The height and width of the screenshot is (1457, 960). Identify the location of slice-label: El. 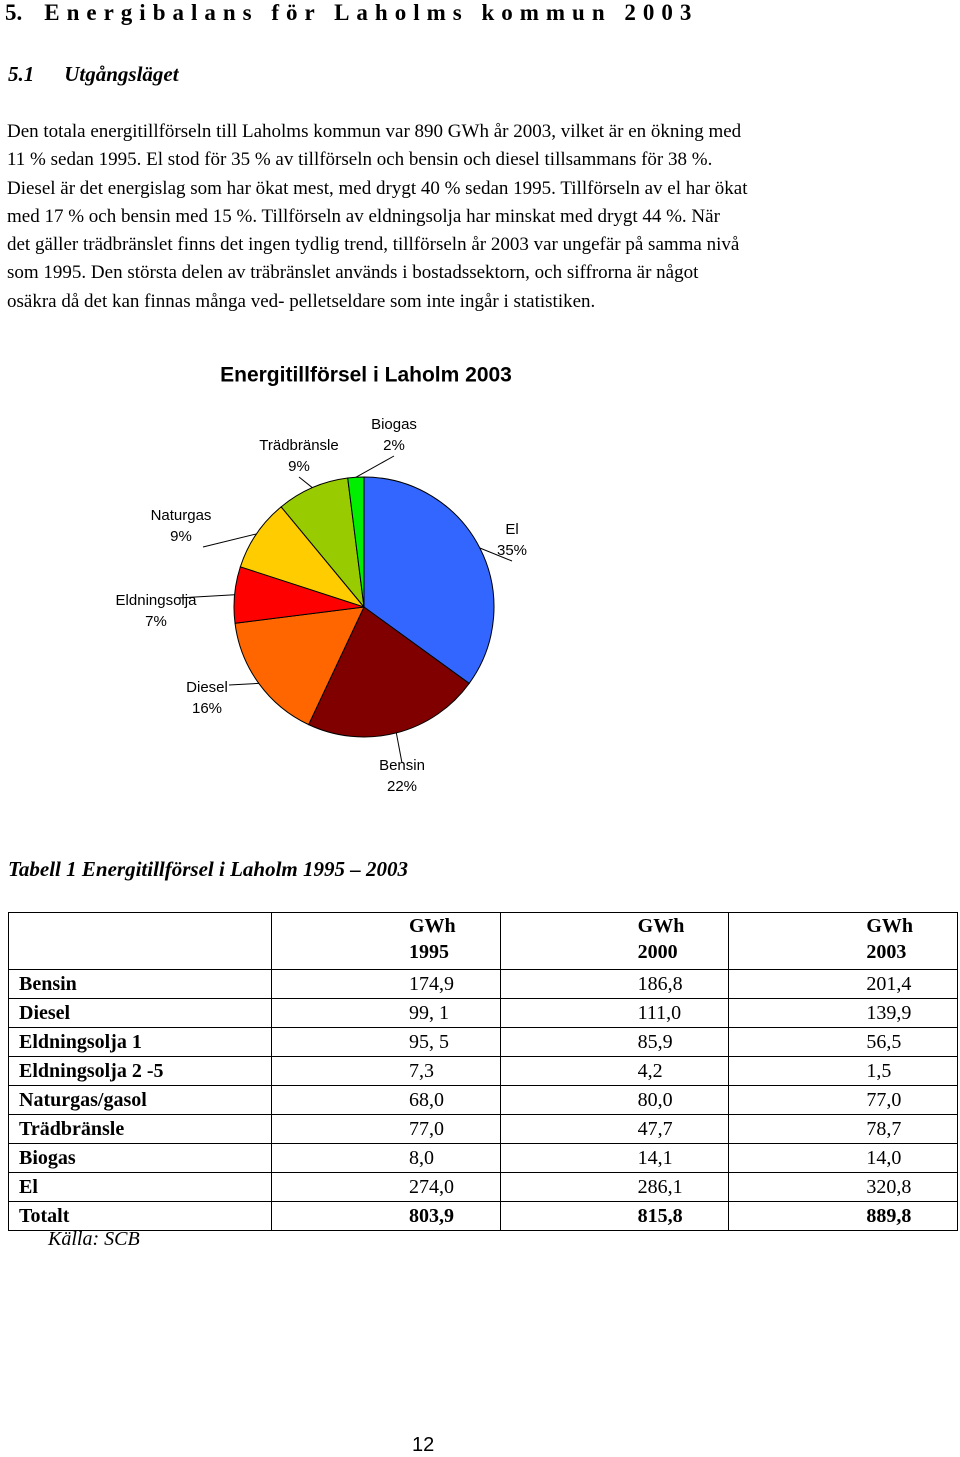
(511, 529).